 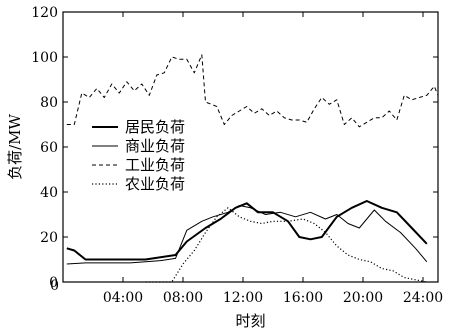 What do you see at coordinates (243, 298) in the screenshot?
I see `x-tick-label: 12:00` at bounding box center [243, 298].